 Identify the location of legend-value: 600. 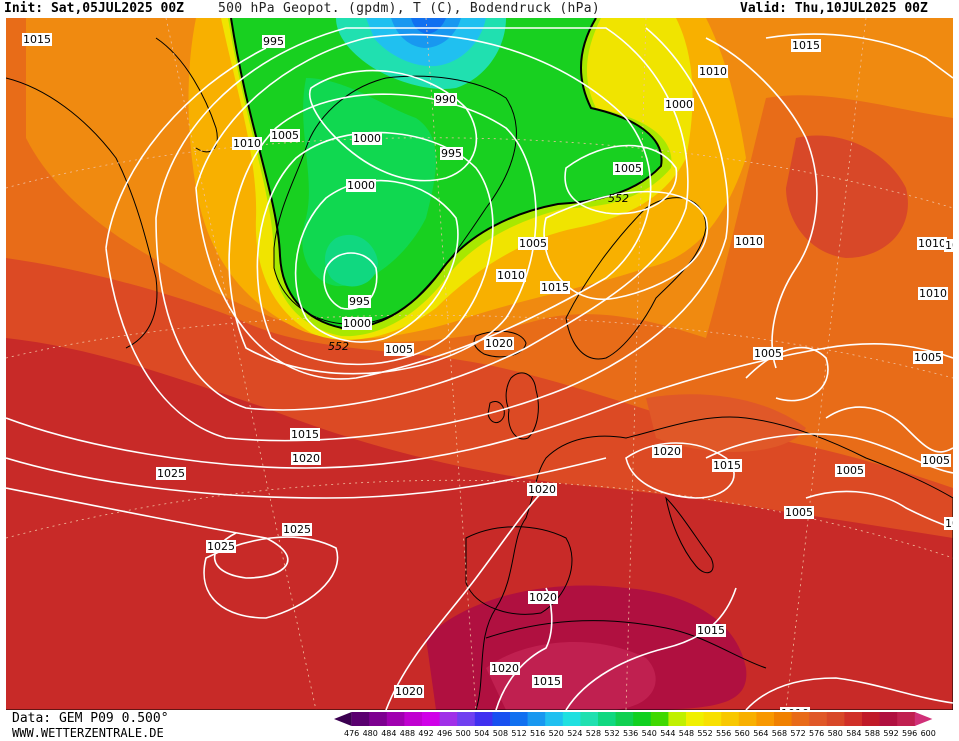
(928, 733).